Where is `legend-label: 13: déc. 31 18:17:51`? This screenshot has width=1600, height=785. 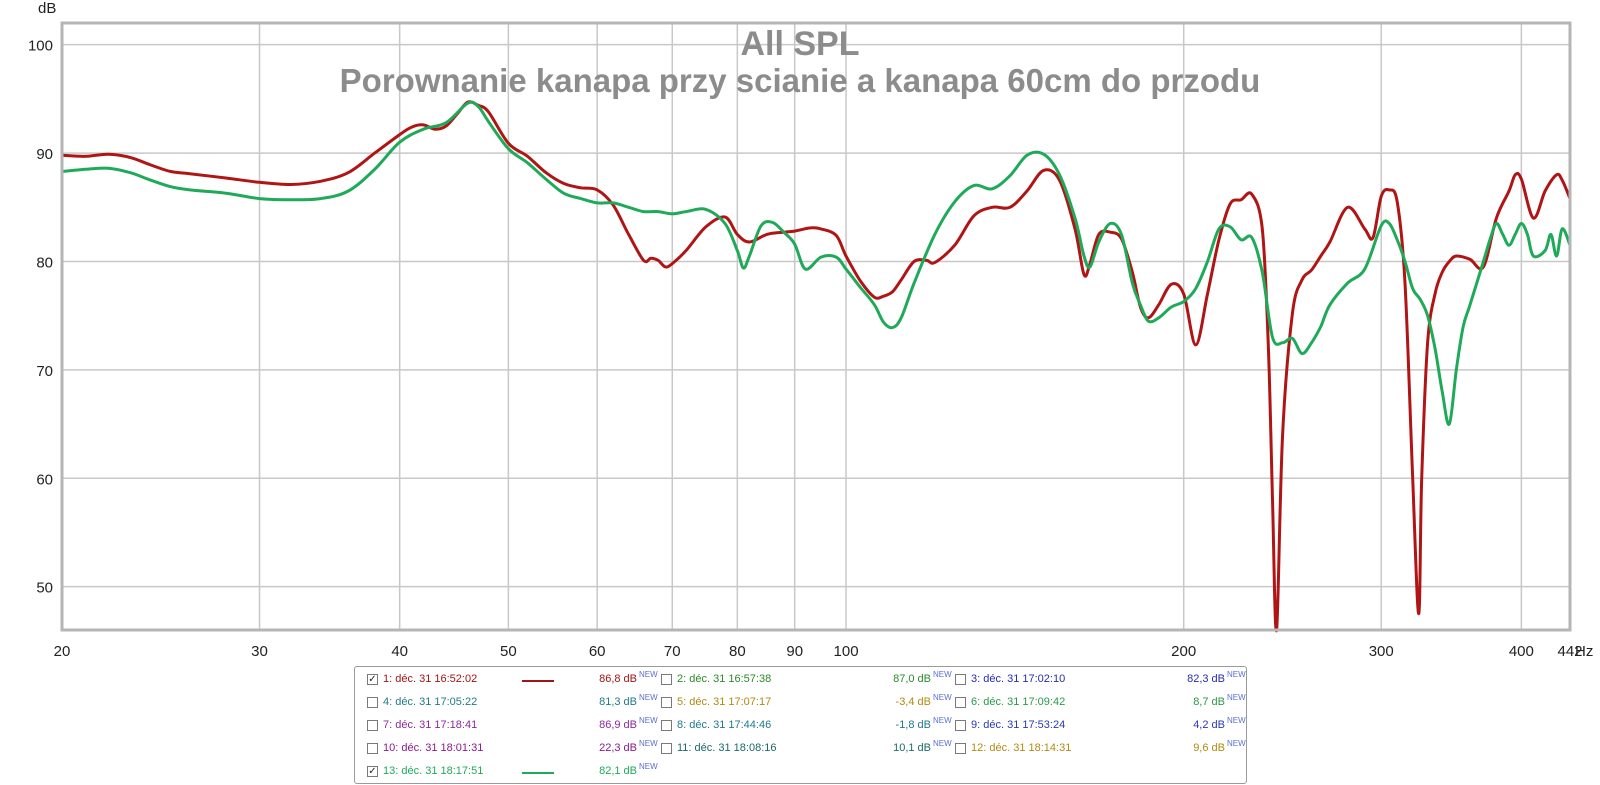
legend-label: 13: déc. 31 18:17:51 is located at coordinates (433, 771).